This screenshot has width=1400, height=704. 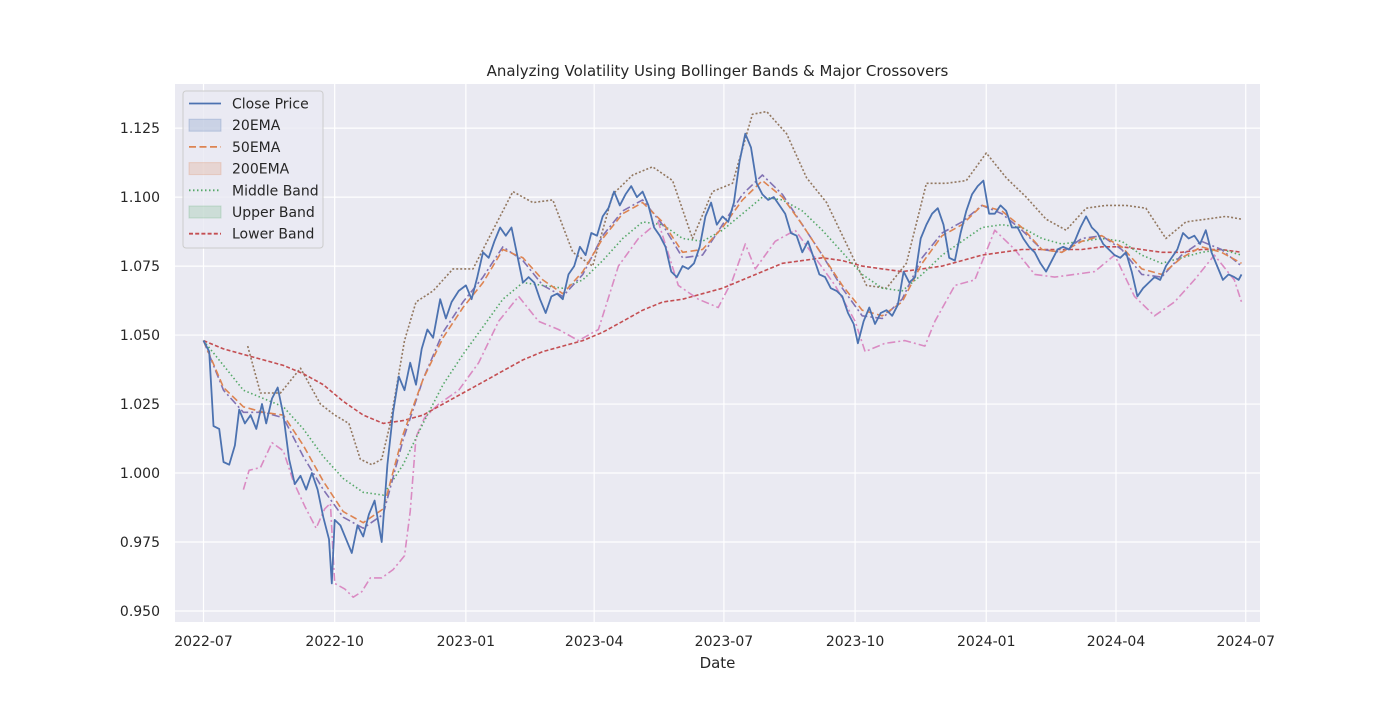 I want to click on x-tick-label: 2024-04, so click(x=1116, y=642).